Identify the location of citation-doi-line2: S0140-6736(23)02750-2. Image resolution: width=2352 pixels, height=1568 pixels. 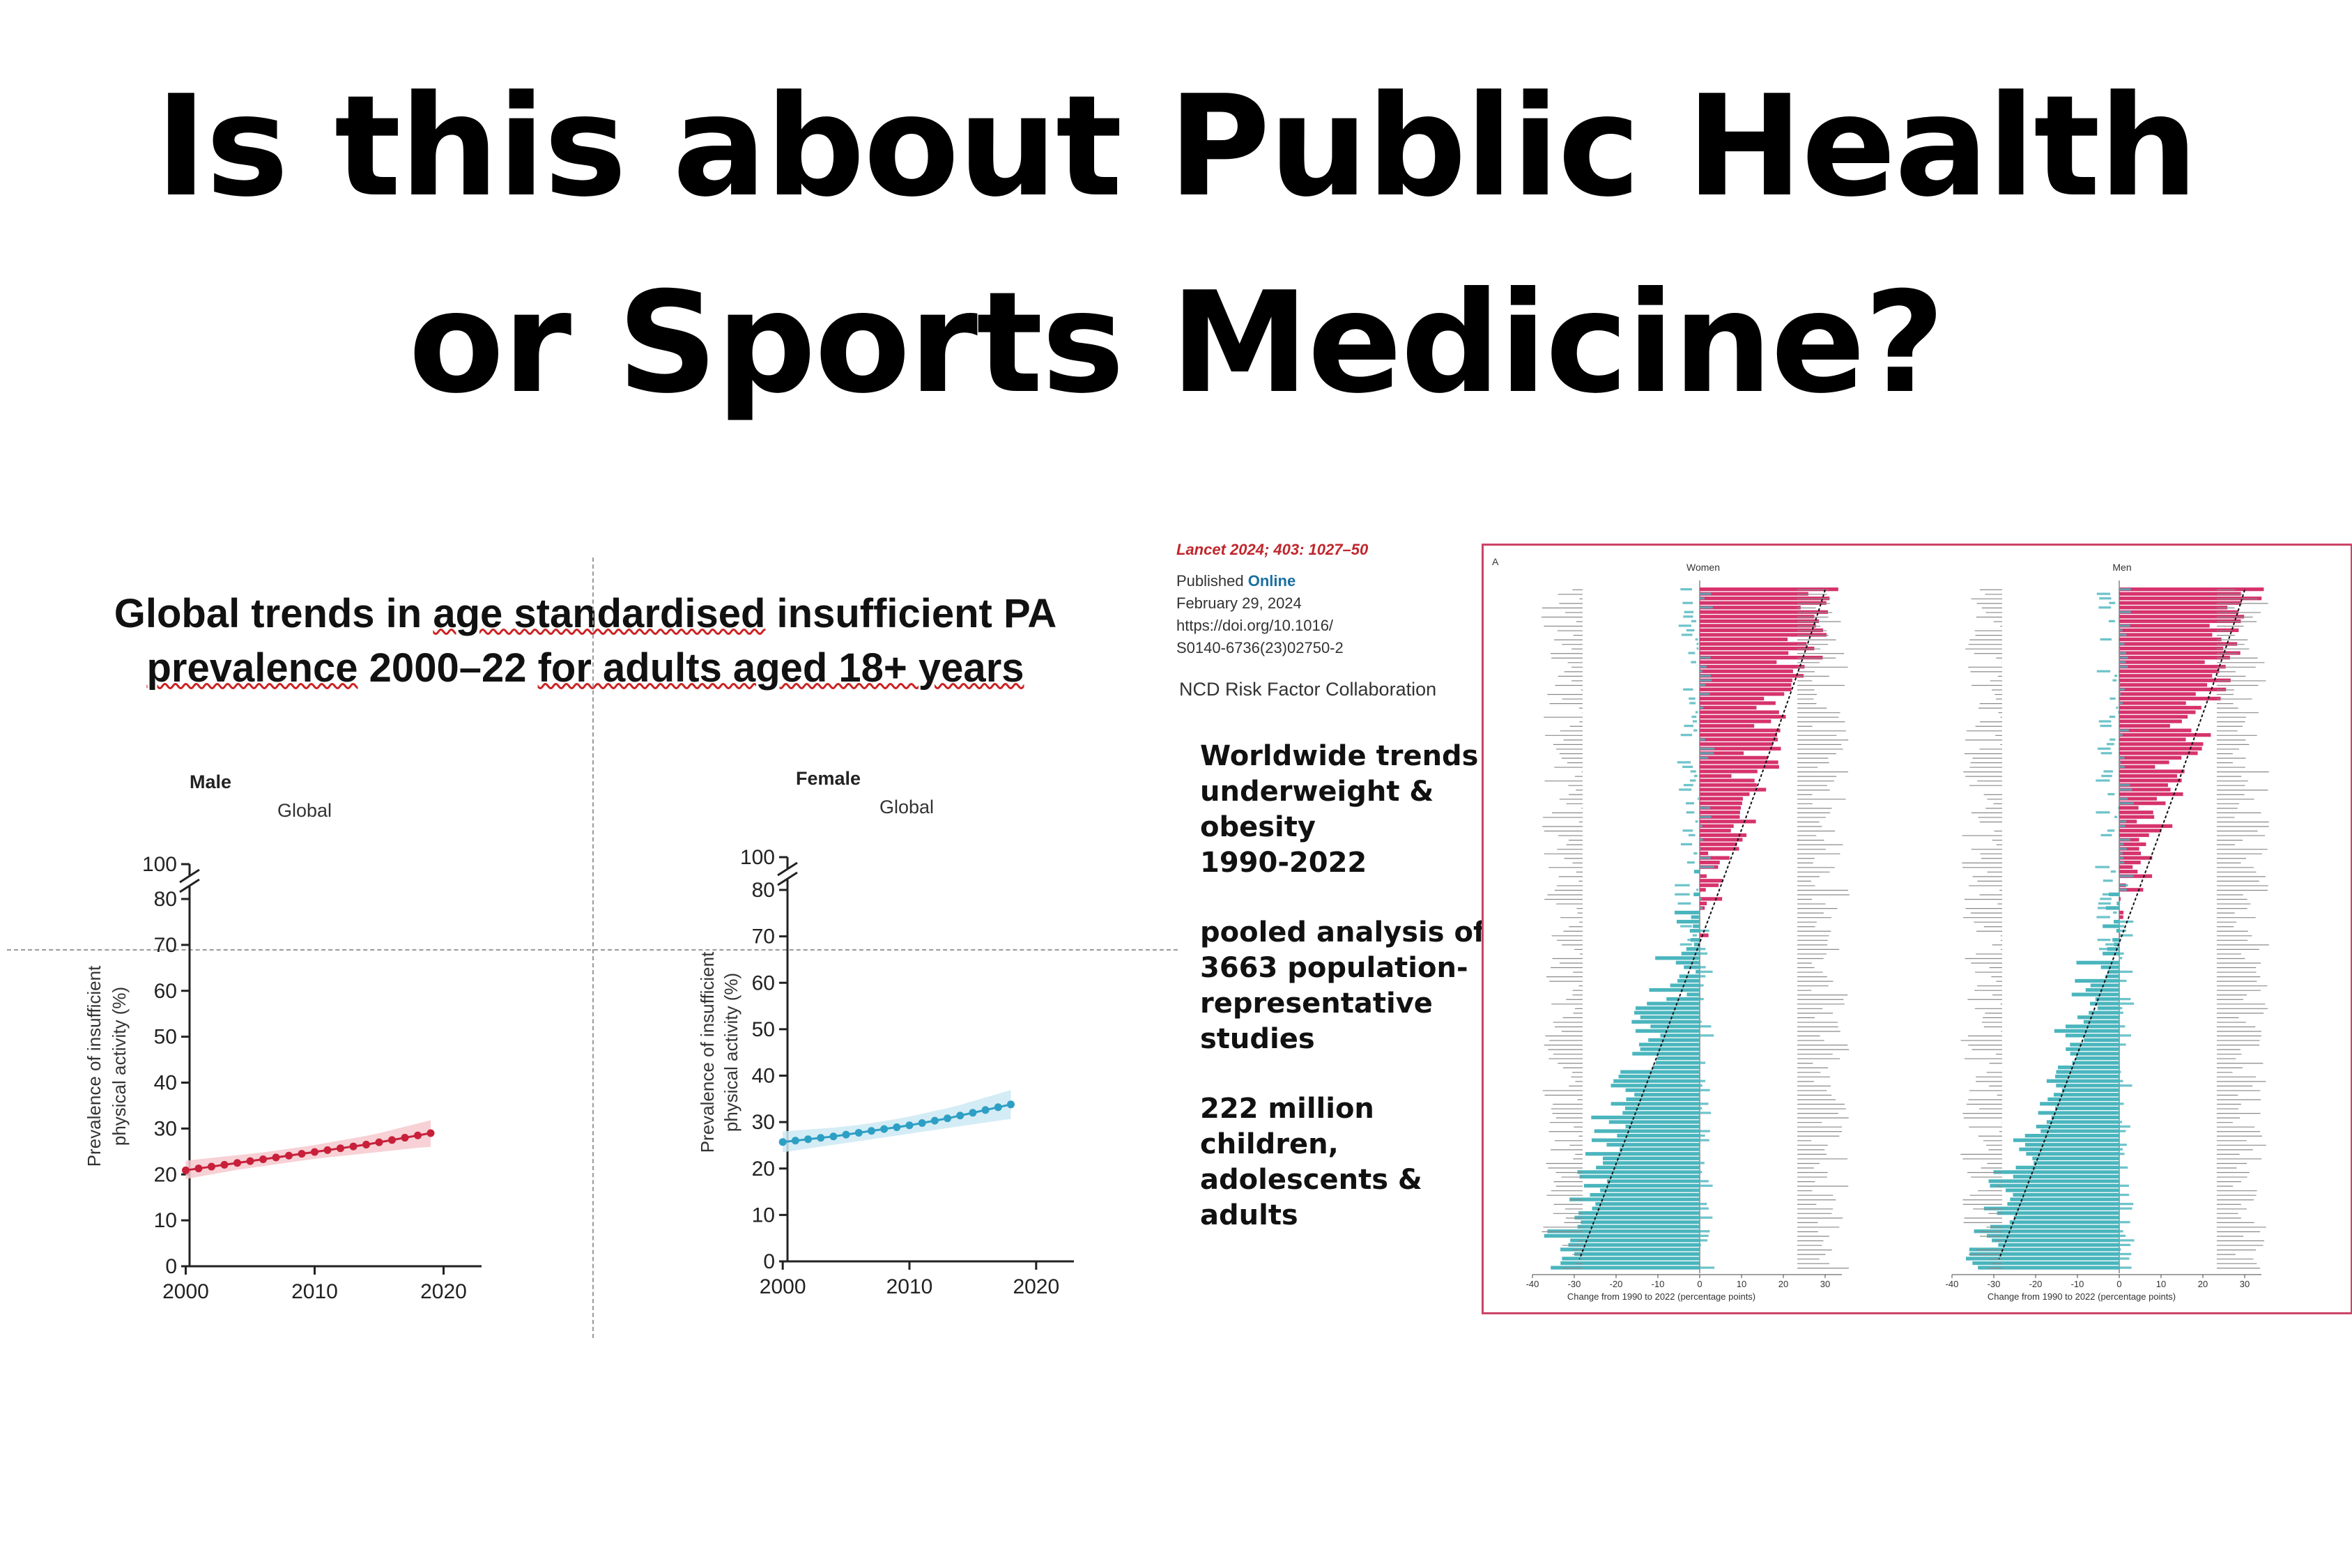
(1260, 647).